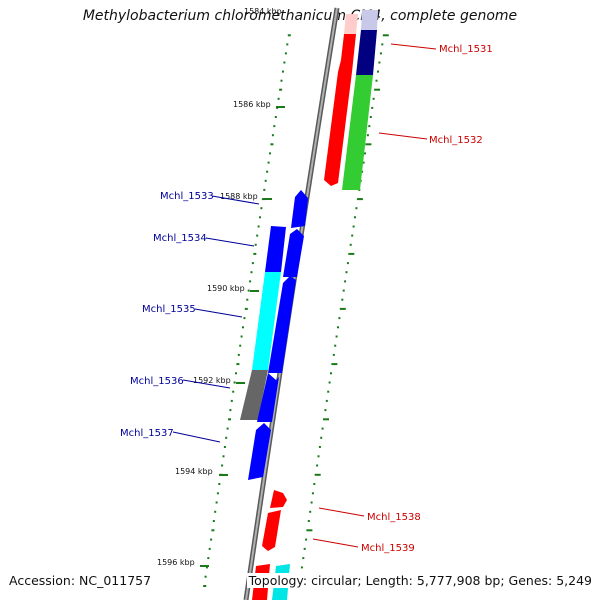 Image resolution: width=600 pixels, height=600 pixels. I want to click on gene-label: Mchl_1538, so click(394, 517).